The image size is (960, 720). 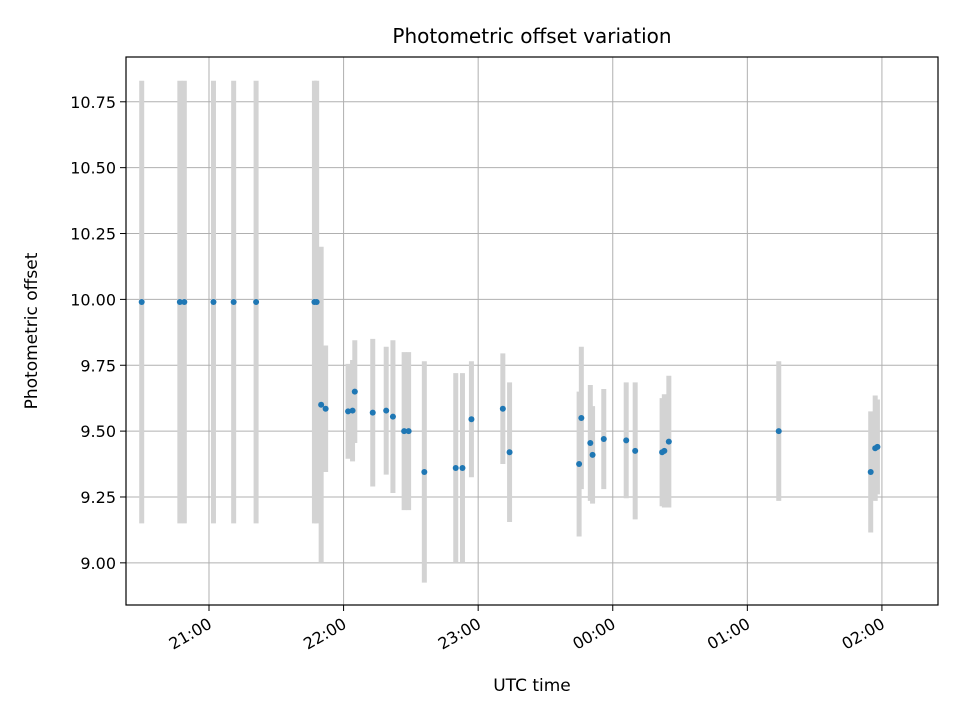 What do you see at coordinates (98, 497) in the screenshot?
I see `y-tick-label: 9.25` at bounding box center [98, 497].